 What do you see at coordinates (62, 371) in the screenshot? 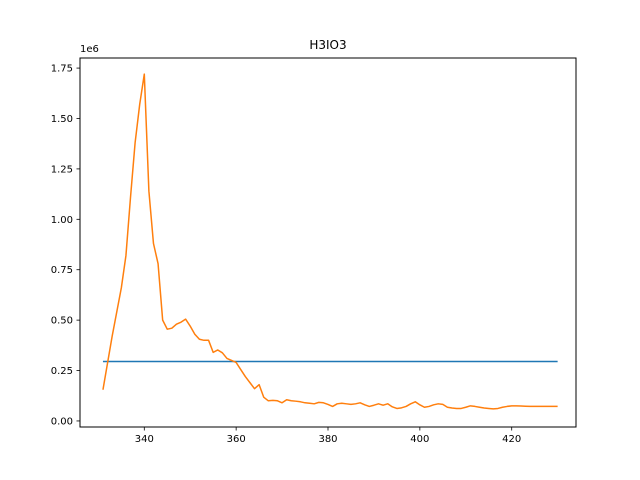
I see `y-tick-label: 0.25` at bounding box center [62, 371].